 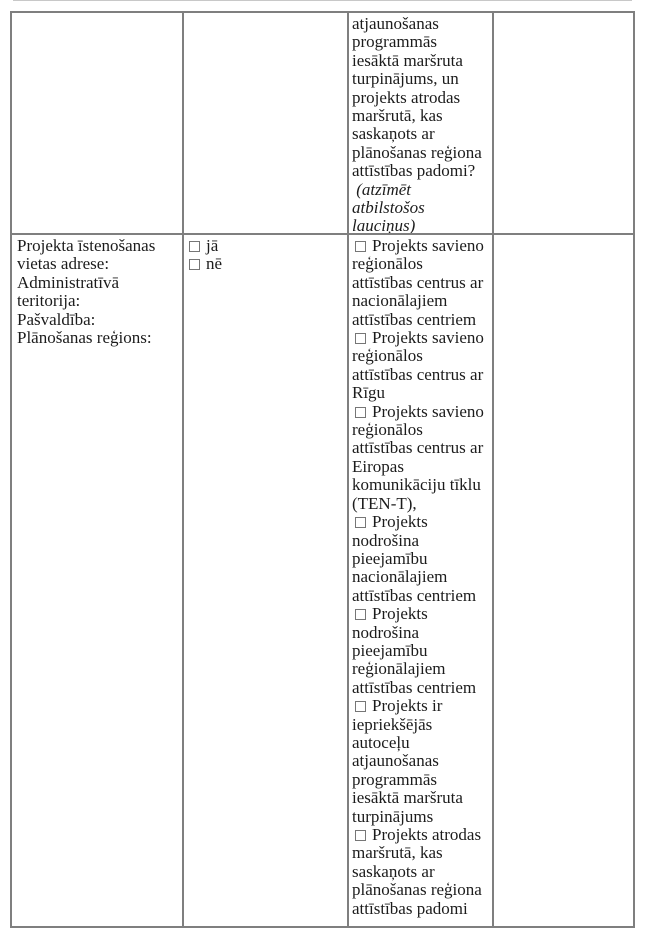 I want to click on cell-r1c4-empty, so click(x=563, y=124).